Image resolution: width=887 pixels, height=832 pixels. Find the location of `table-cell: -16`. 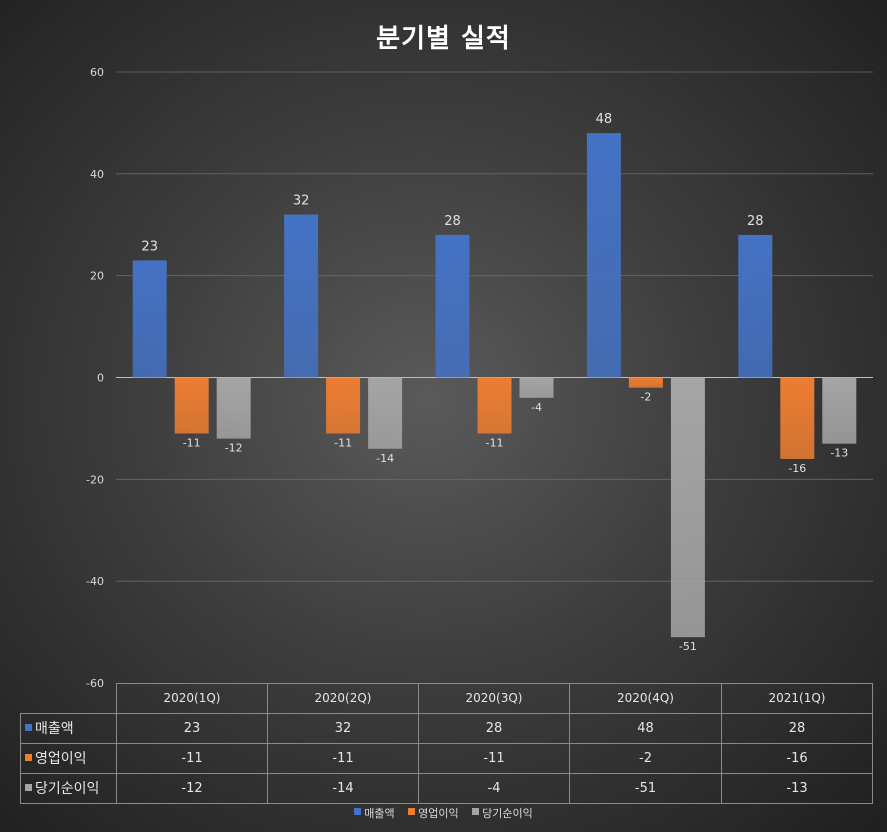

table-cell: -16 is located at coordinates (797, 758).